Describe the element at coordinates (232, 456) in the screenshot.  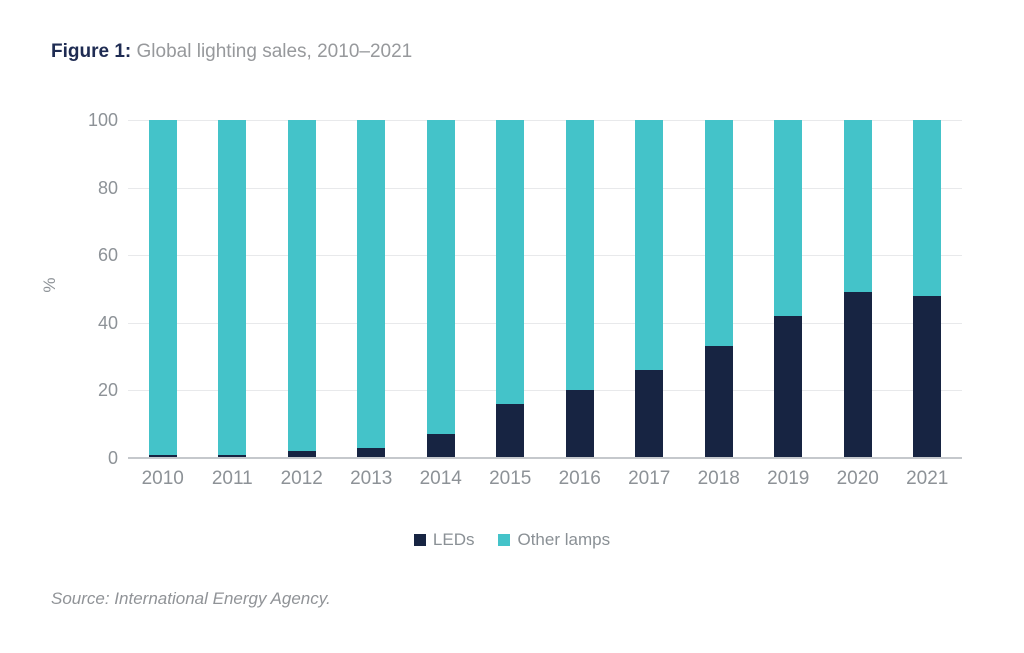
I see `bar-2011-leds` at that location.